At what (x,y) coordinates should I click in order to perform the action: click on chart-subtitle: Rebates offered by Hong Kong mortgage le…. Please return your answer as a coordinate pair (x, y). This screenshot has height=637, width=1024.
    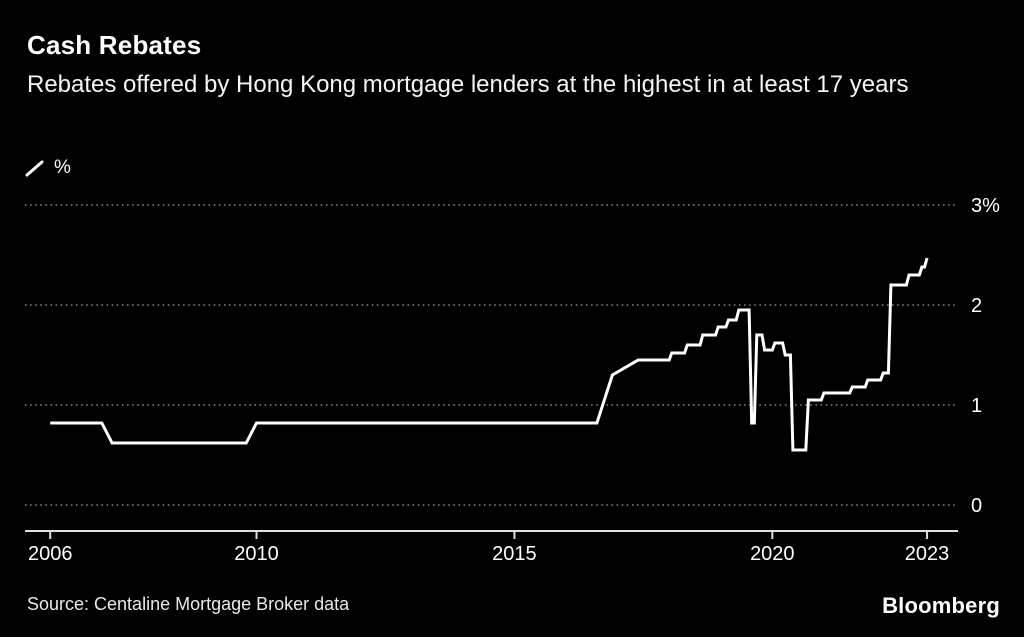
    Looking at the image, I should click on (468, 84).